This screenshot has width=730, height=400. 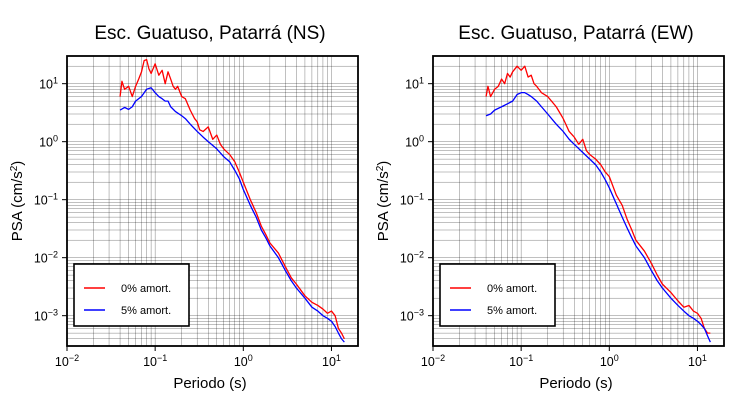 What do you see at coordinates (575, 33) in the screenshot?
I see `chart-title: Esc. Guatuso, Patarrá (EW)` at bounding box center [575, 33].